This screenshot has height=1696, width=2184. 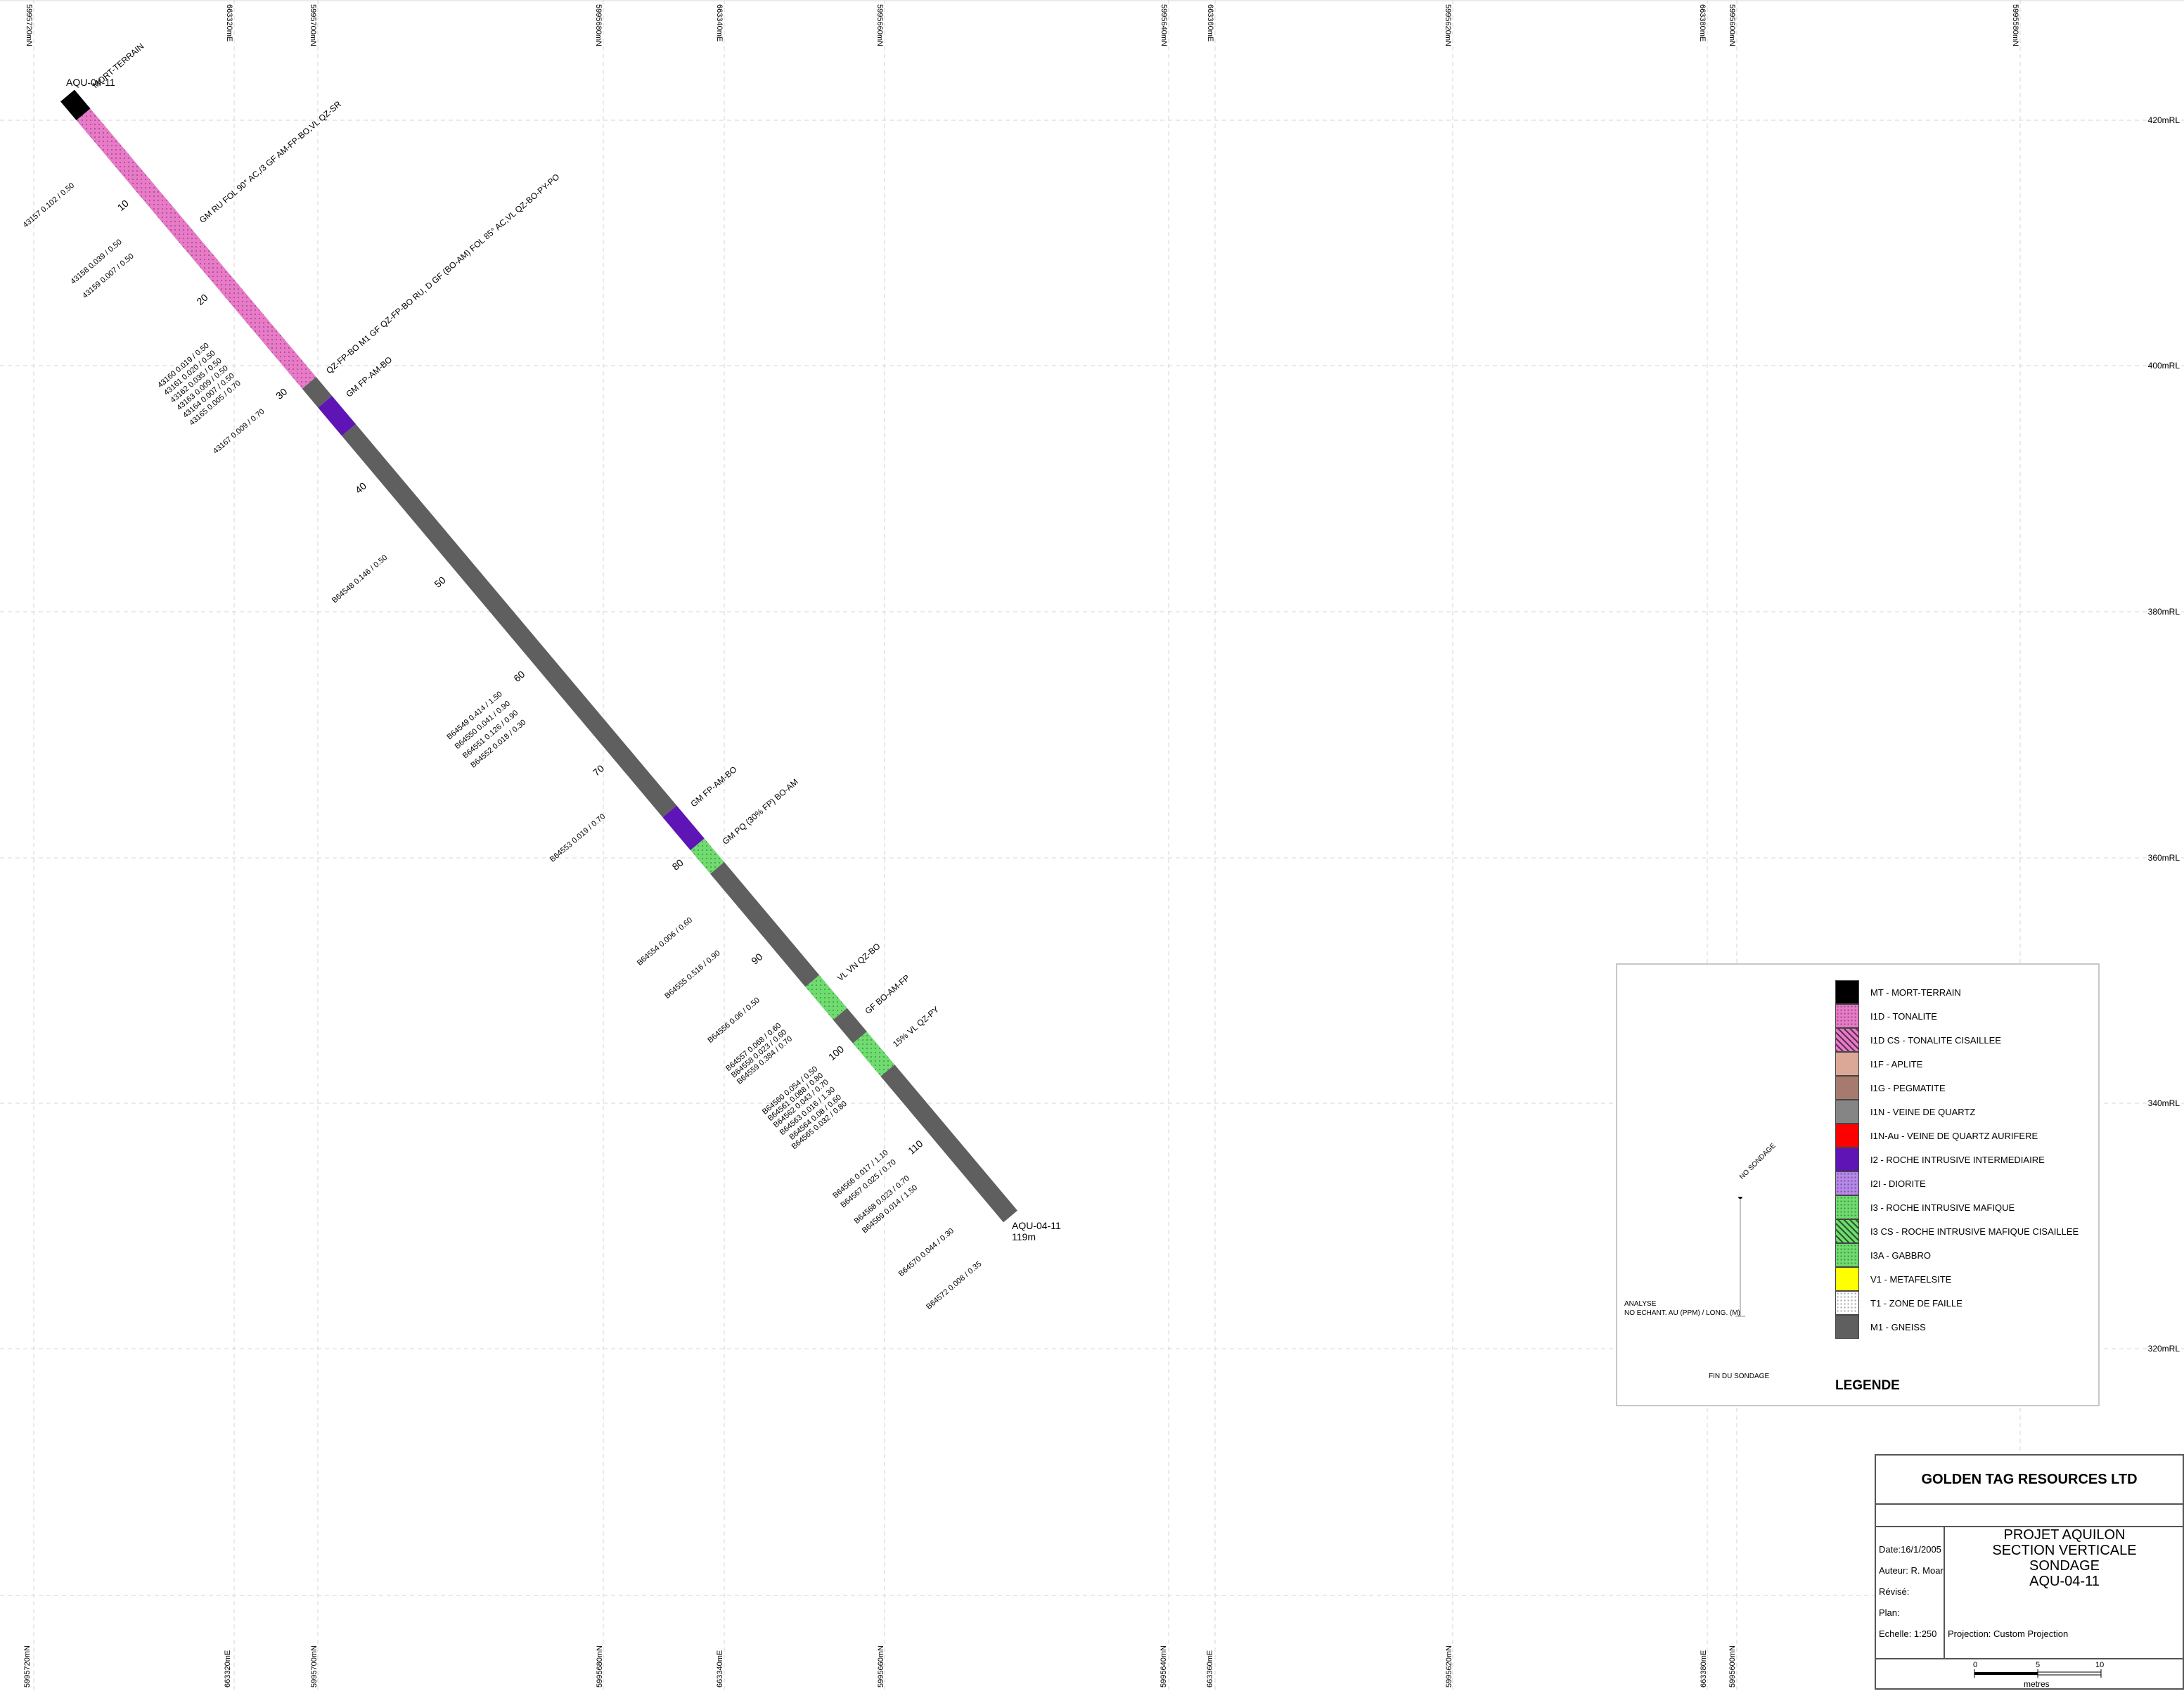 I want to click on legend-key-diagram, so click(x=1740, y=1257).